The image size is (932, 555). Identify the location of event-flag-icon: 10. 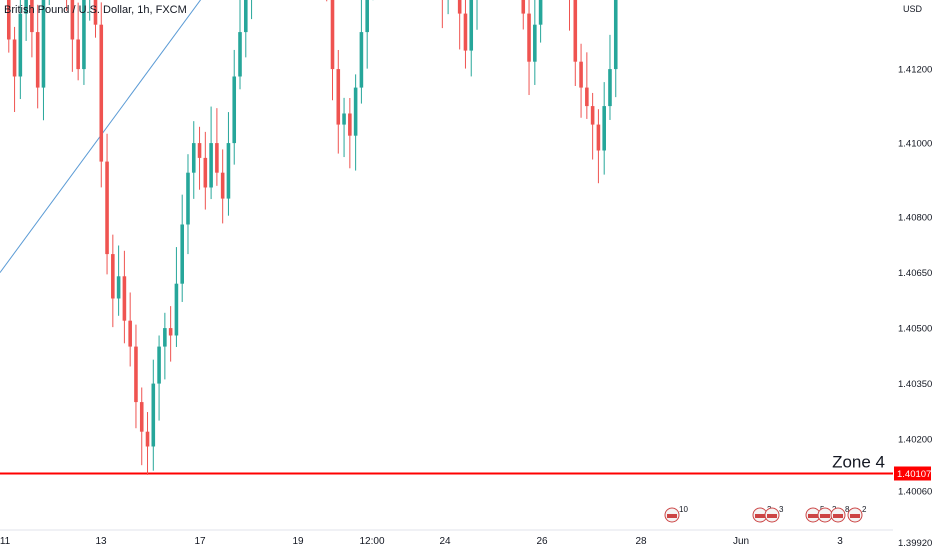
(676, 513).